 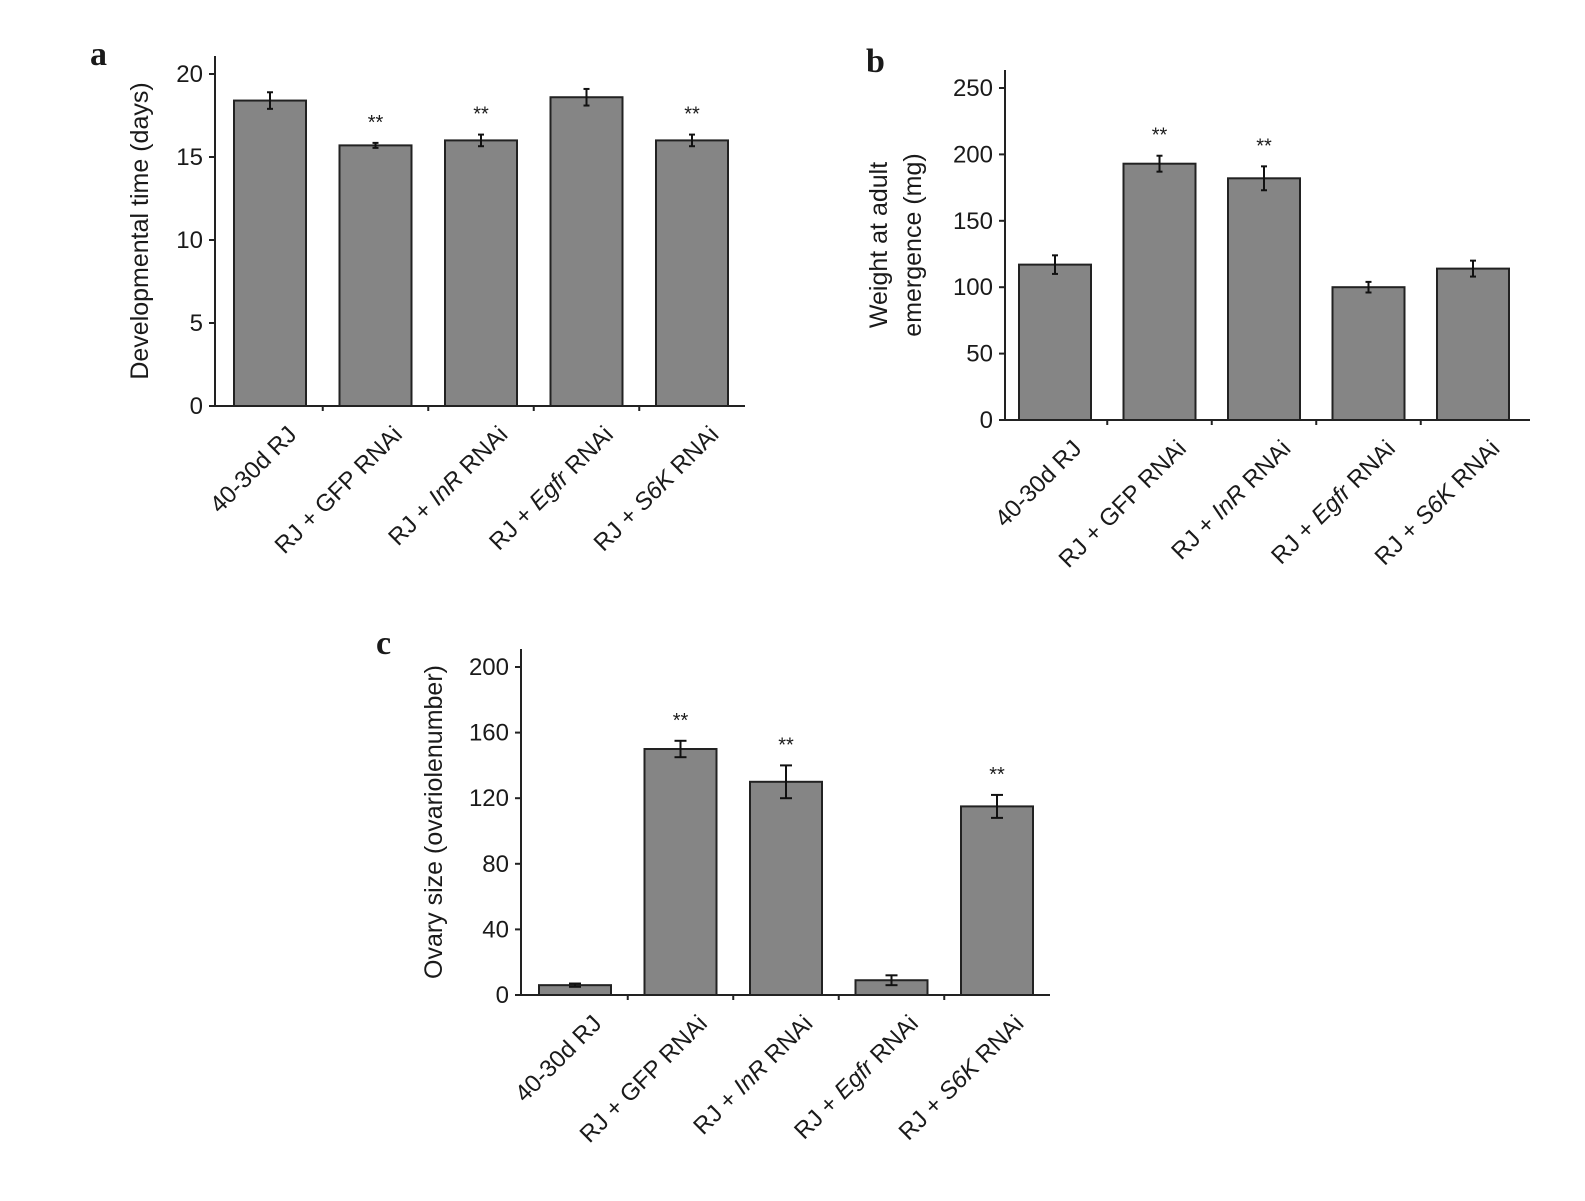 What do you see at coordinates (973, 88) in the screenshot?
I see `y-tick-label: 250` at bounding box center [973, 88].